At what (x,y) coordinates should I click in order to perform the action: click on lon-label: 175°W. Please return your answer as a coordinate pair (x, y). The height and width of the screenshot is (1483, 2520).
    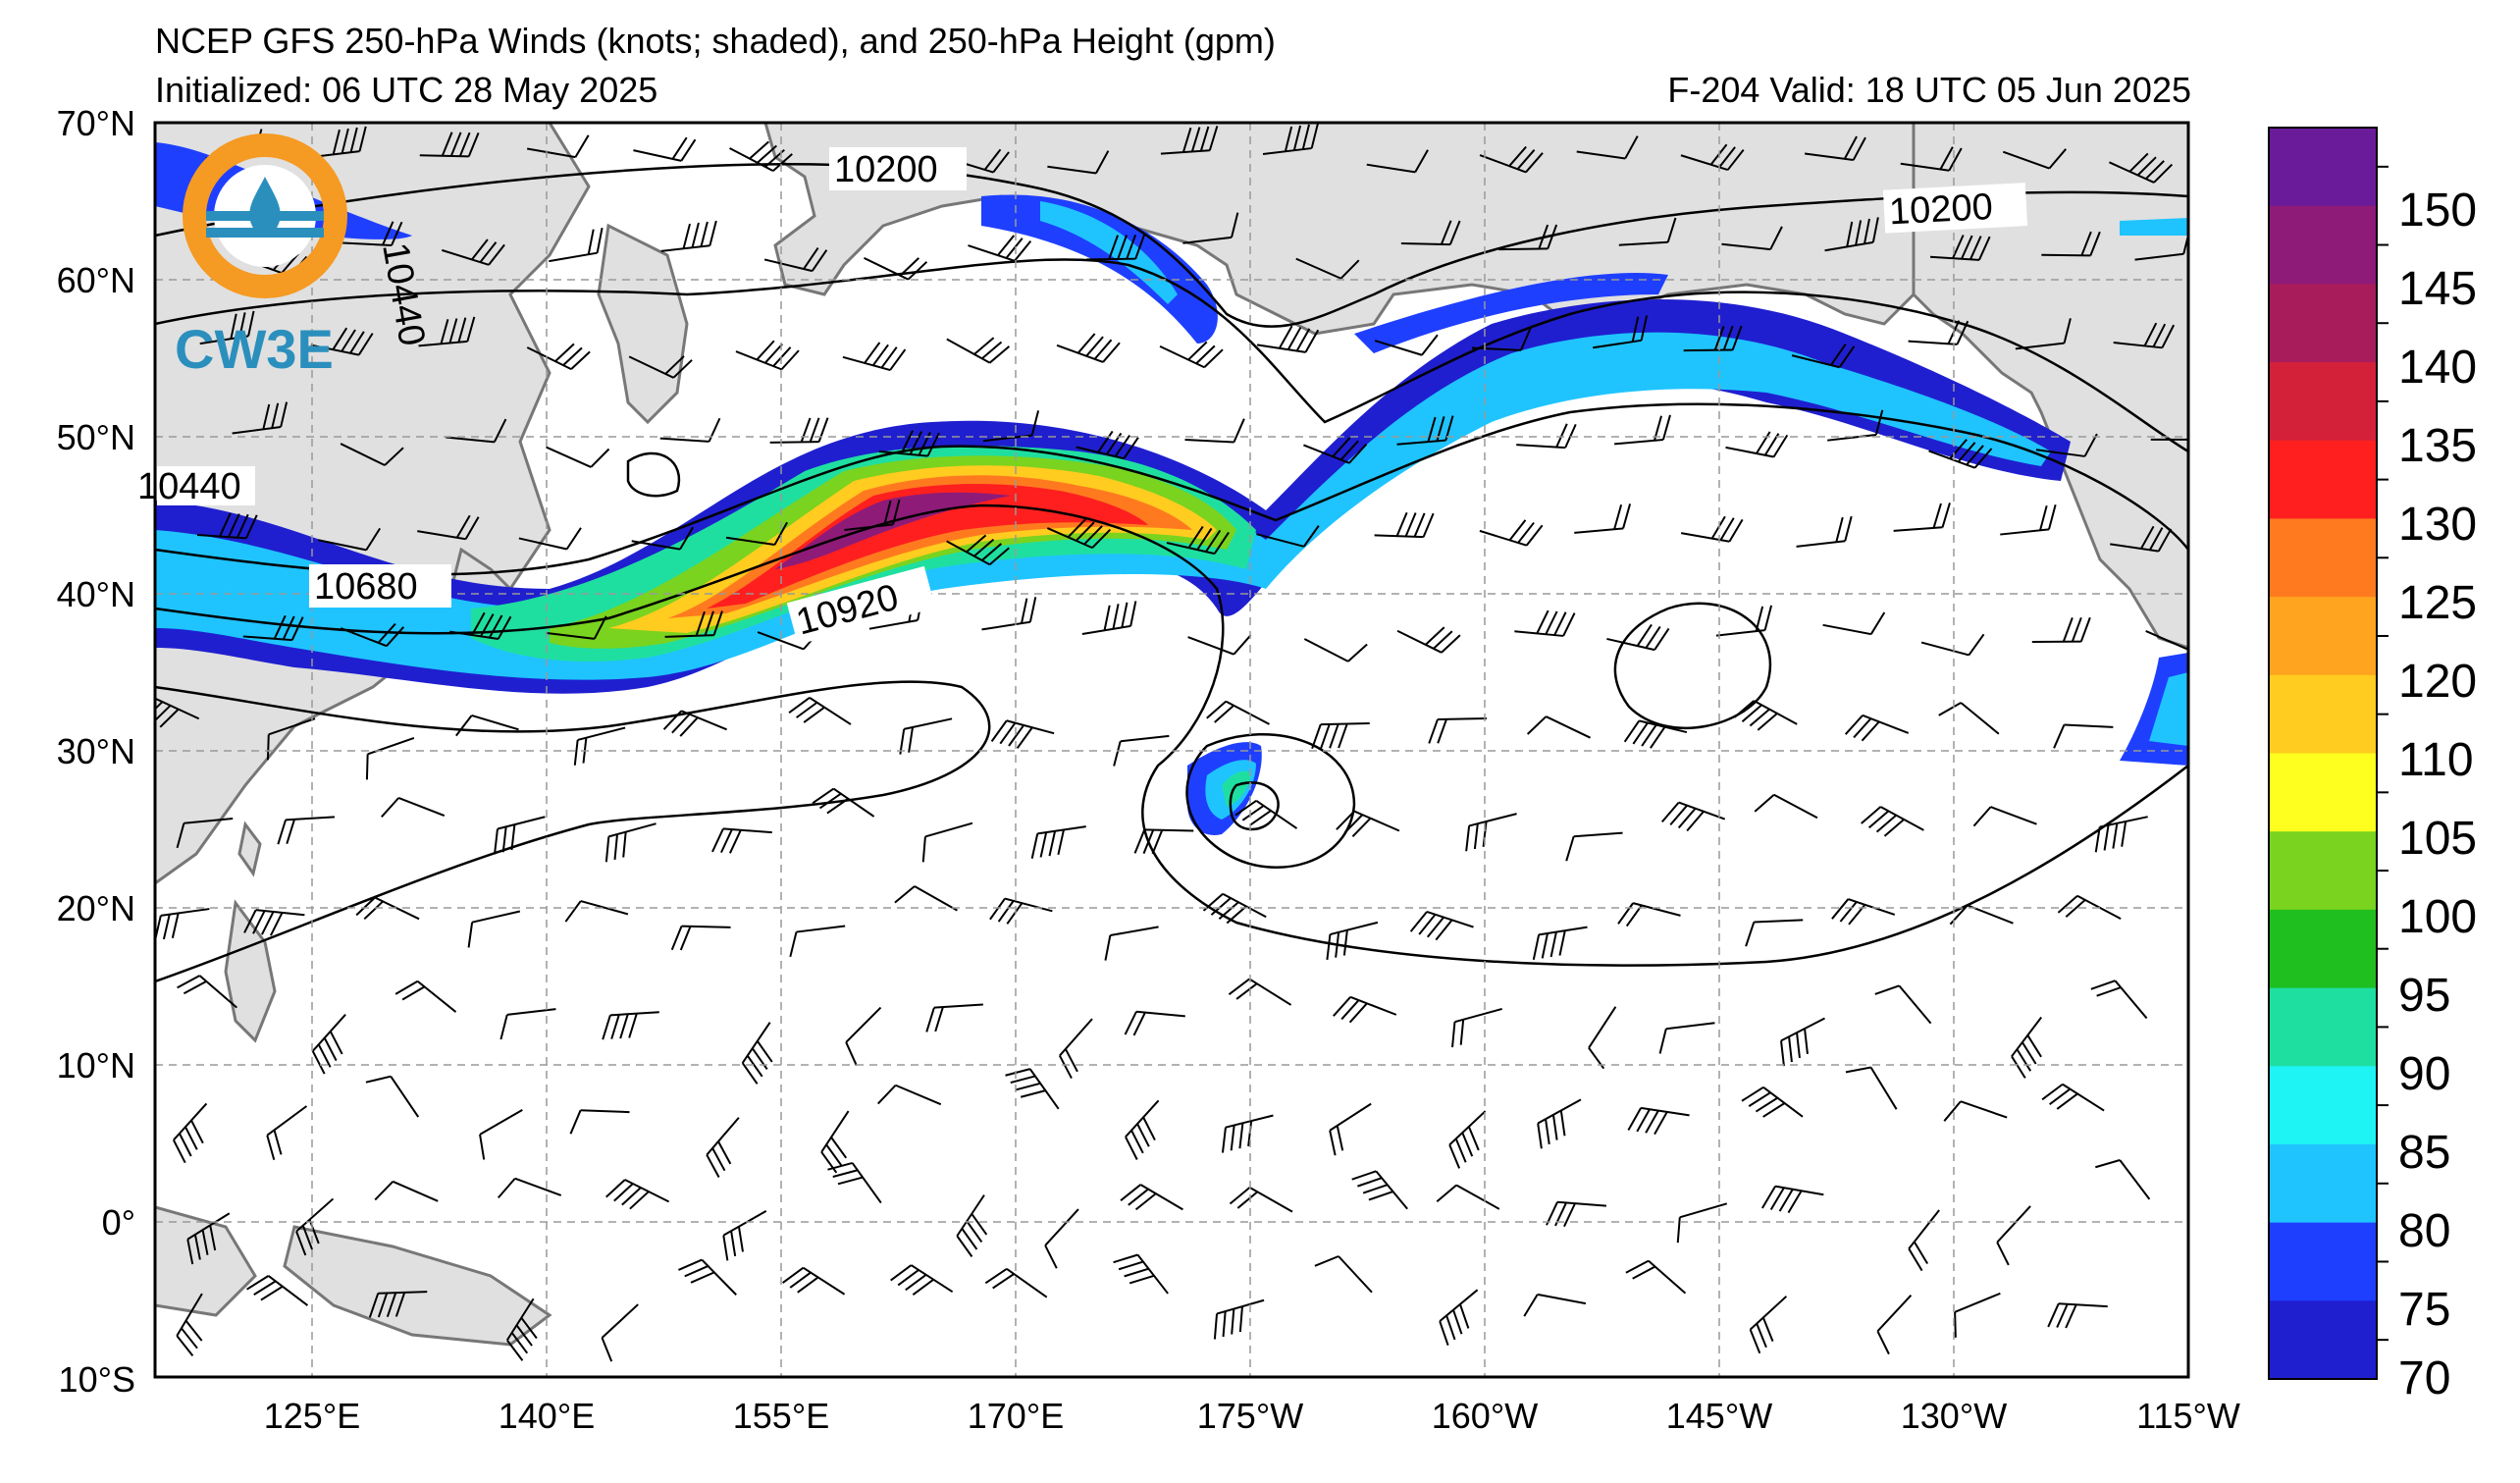
    Looking at the image, I should click on (1250, 1416).